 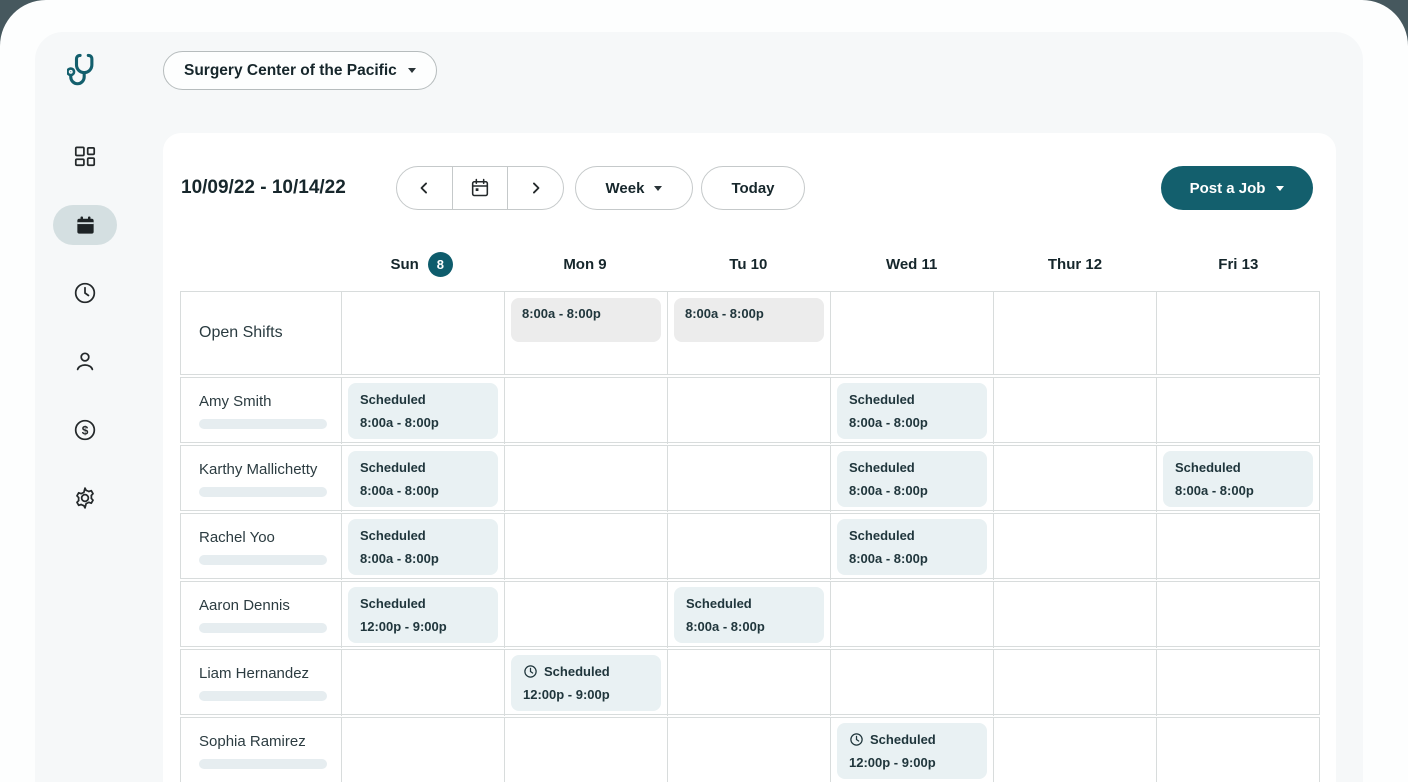 I want to click on sidebar-item-people, so click(x=85, y=361).